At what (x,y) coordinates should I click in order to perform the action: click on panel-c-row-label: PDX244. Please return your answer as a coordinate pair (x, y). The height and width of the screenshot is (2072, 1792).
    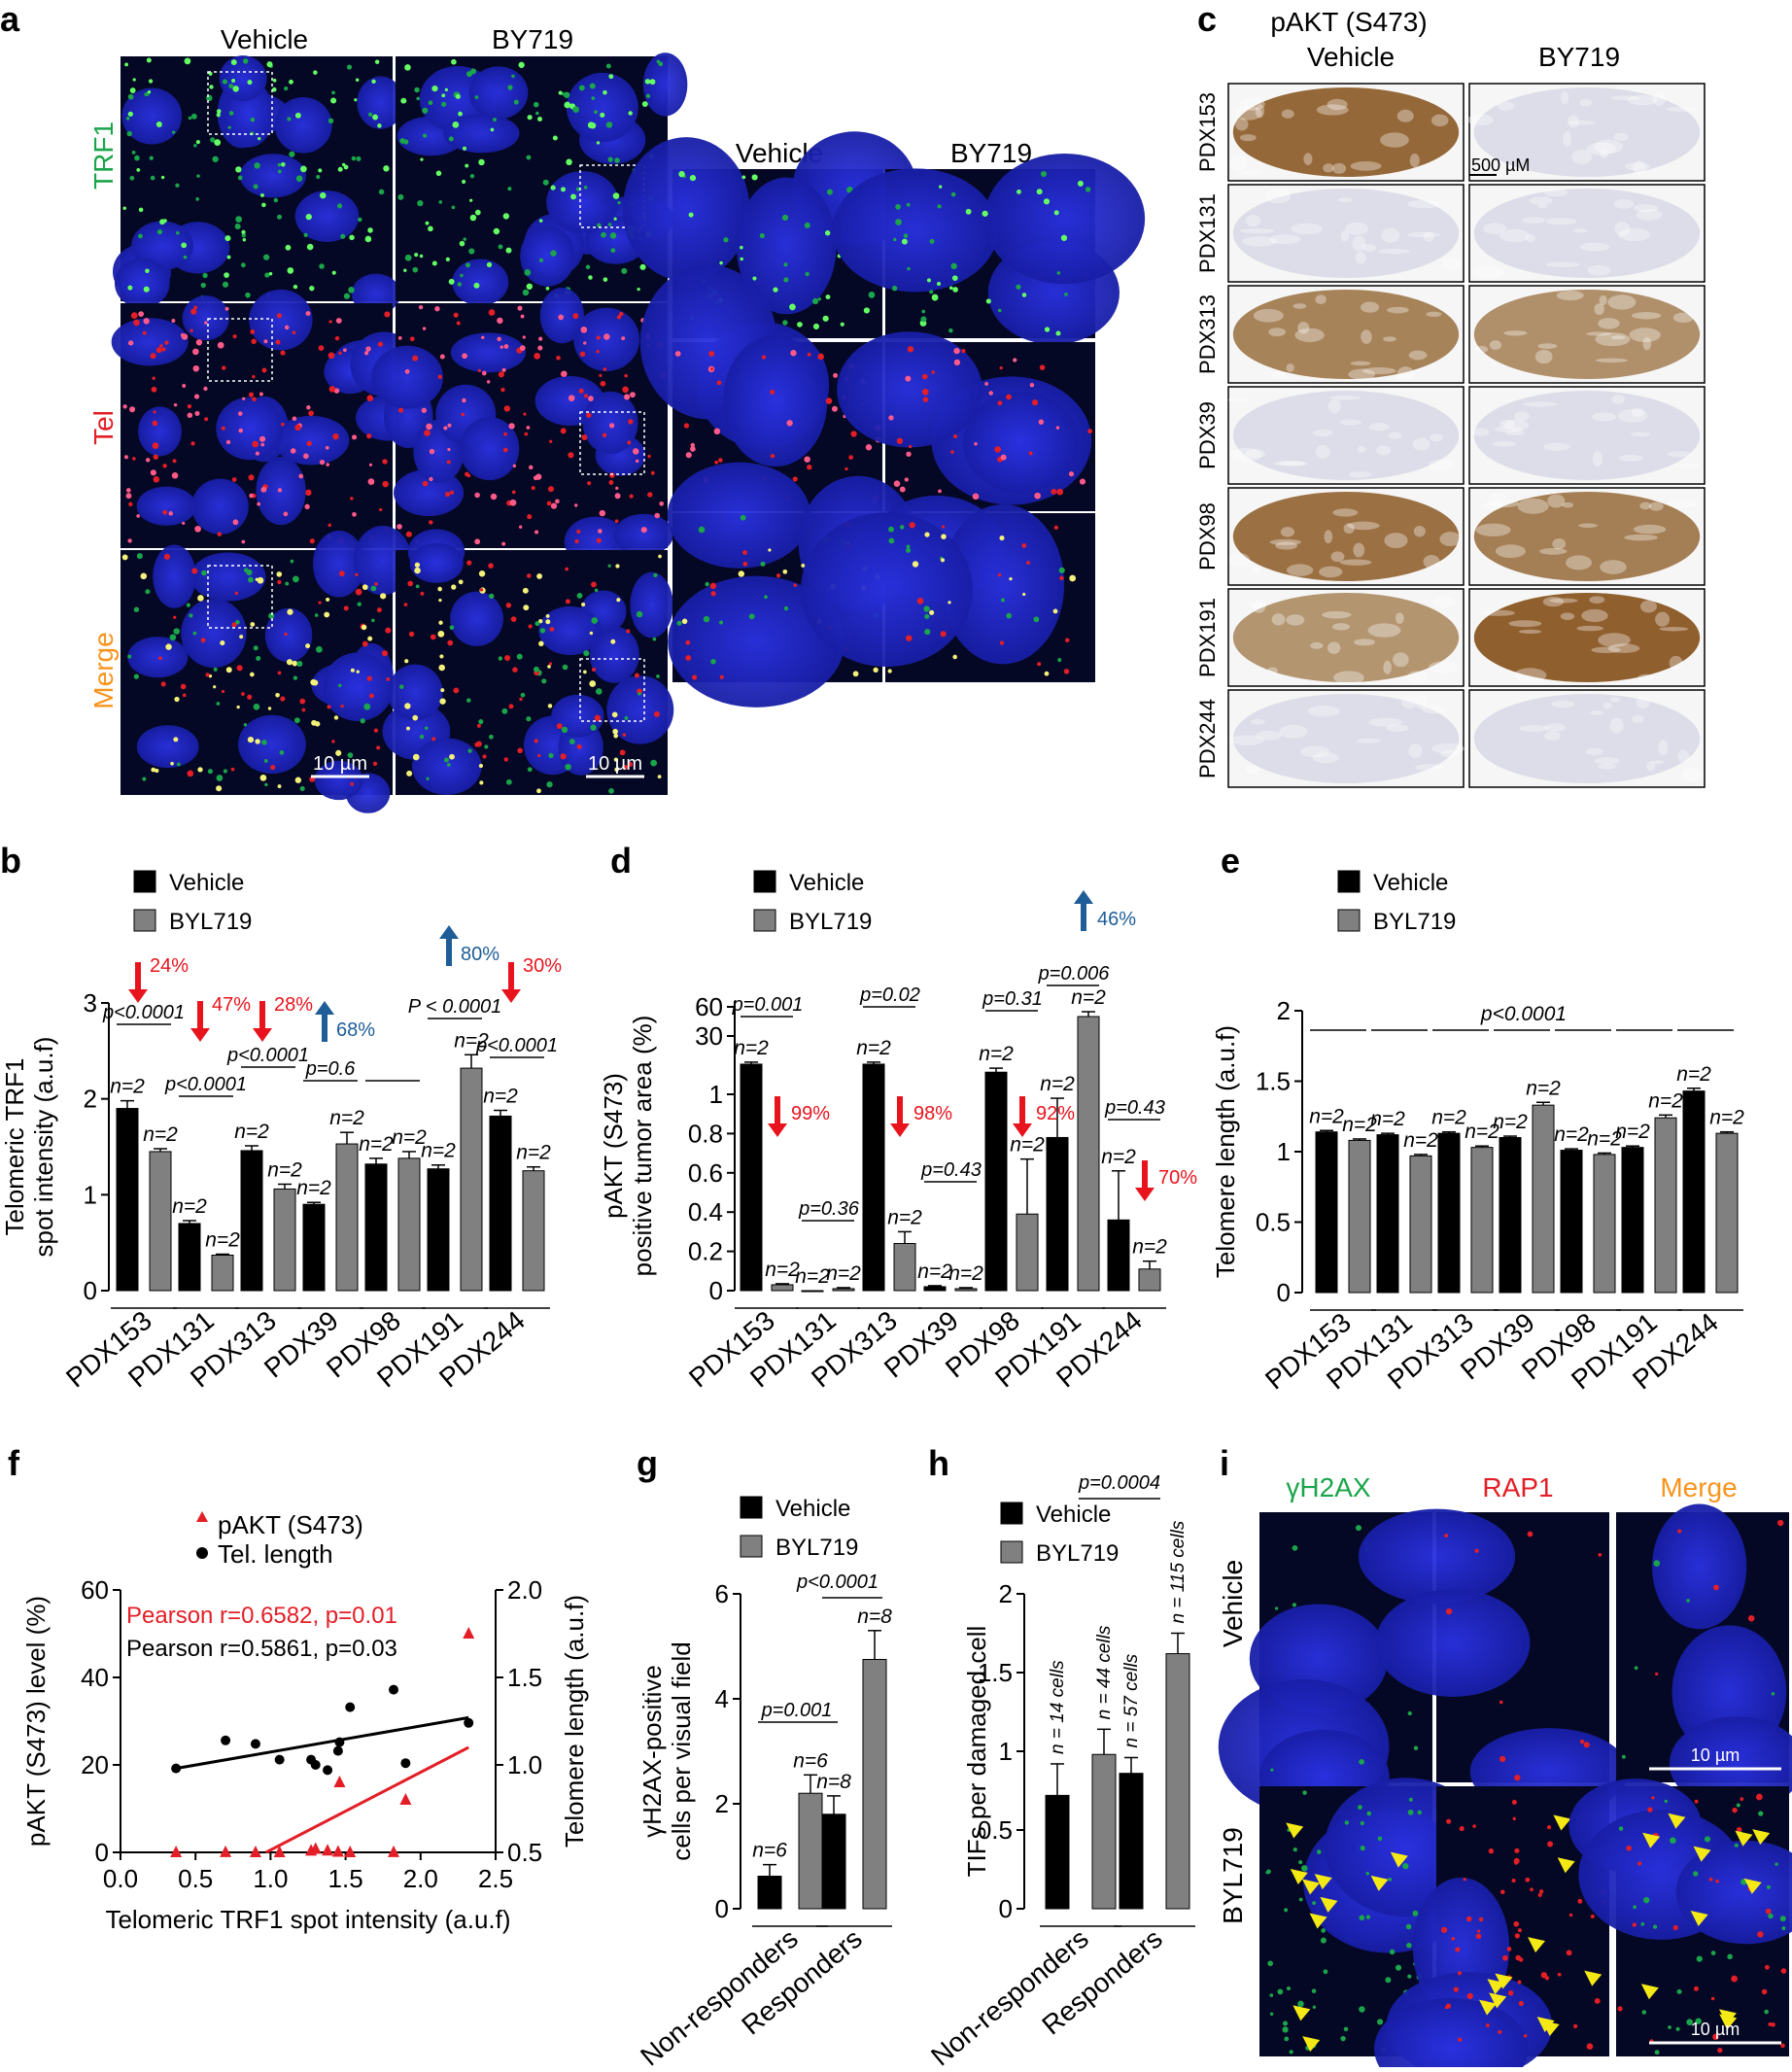
    Looking at the image, I should click on (1207, 739).